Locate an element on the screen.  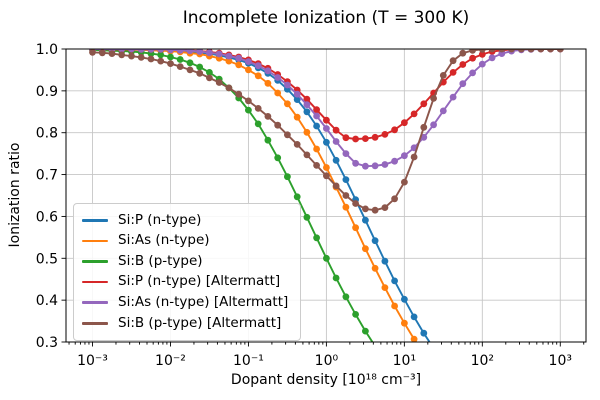
x-tick-label: 10³ is located at coordinates (560, 361).